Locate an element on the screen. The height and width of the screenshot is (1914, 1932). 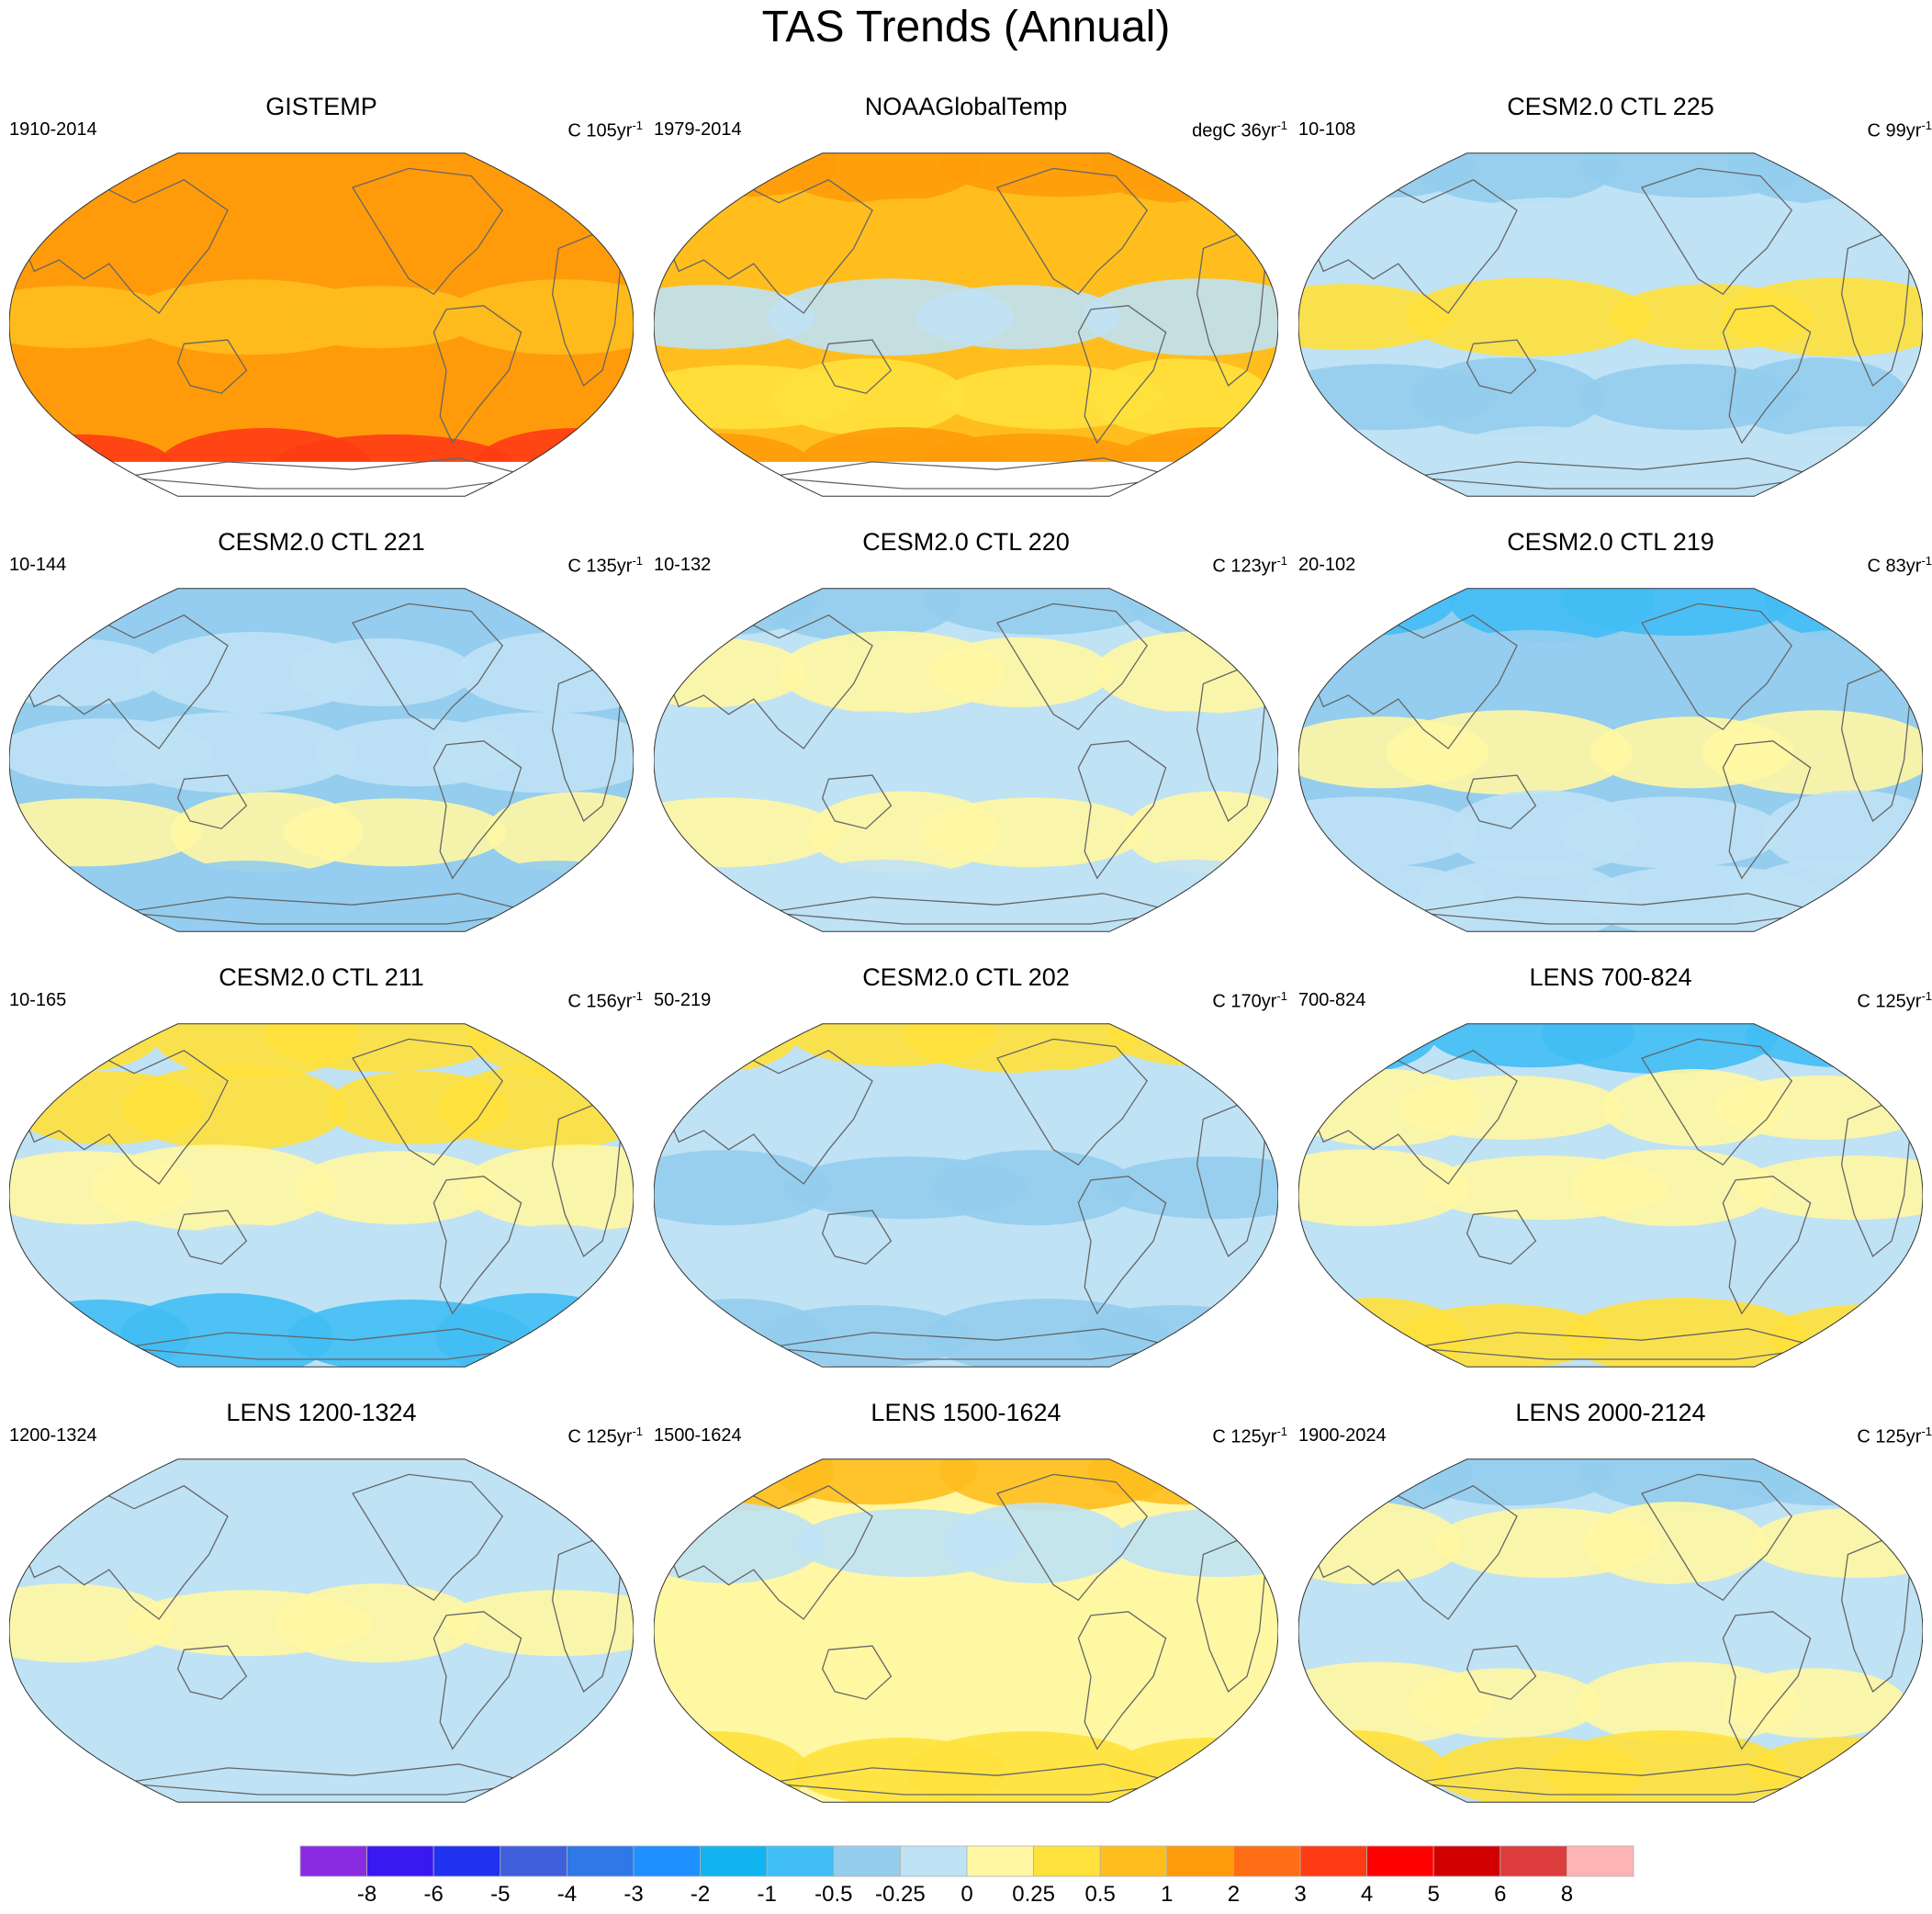
panel-units-label: C 83yr-1 is located at coordinates (1900, 564).